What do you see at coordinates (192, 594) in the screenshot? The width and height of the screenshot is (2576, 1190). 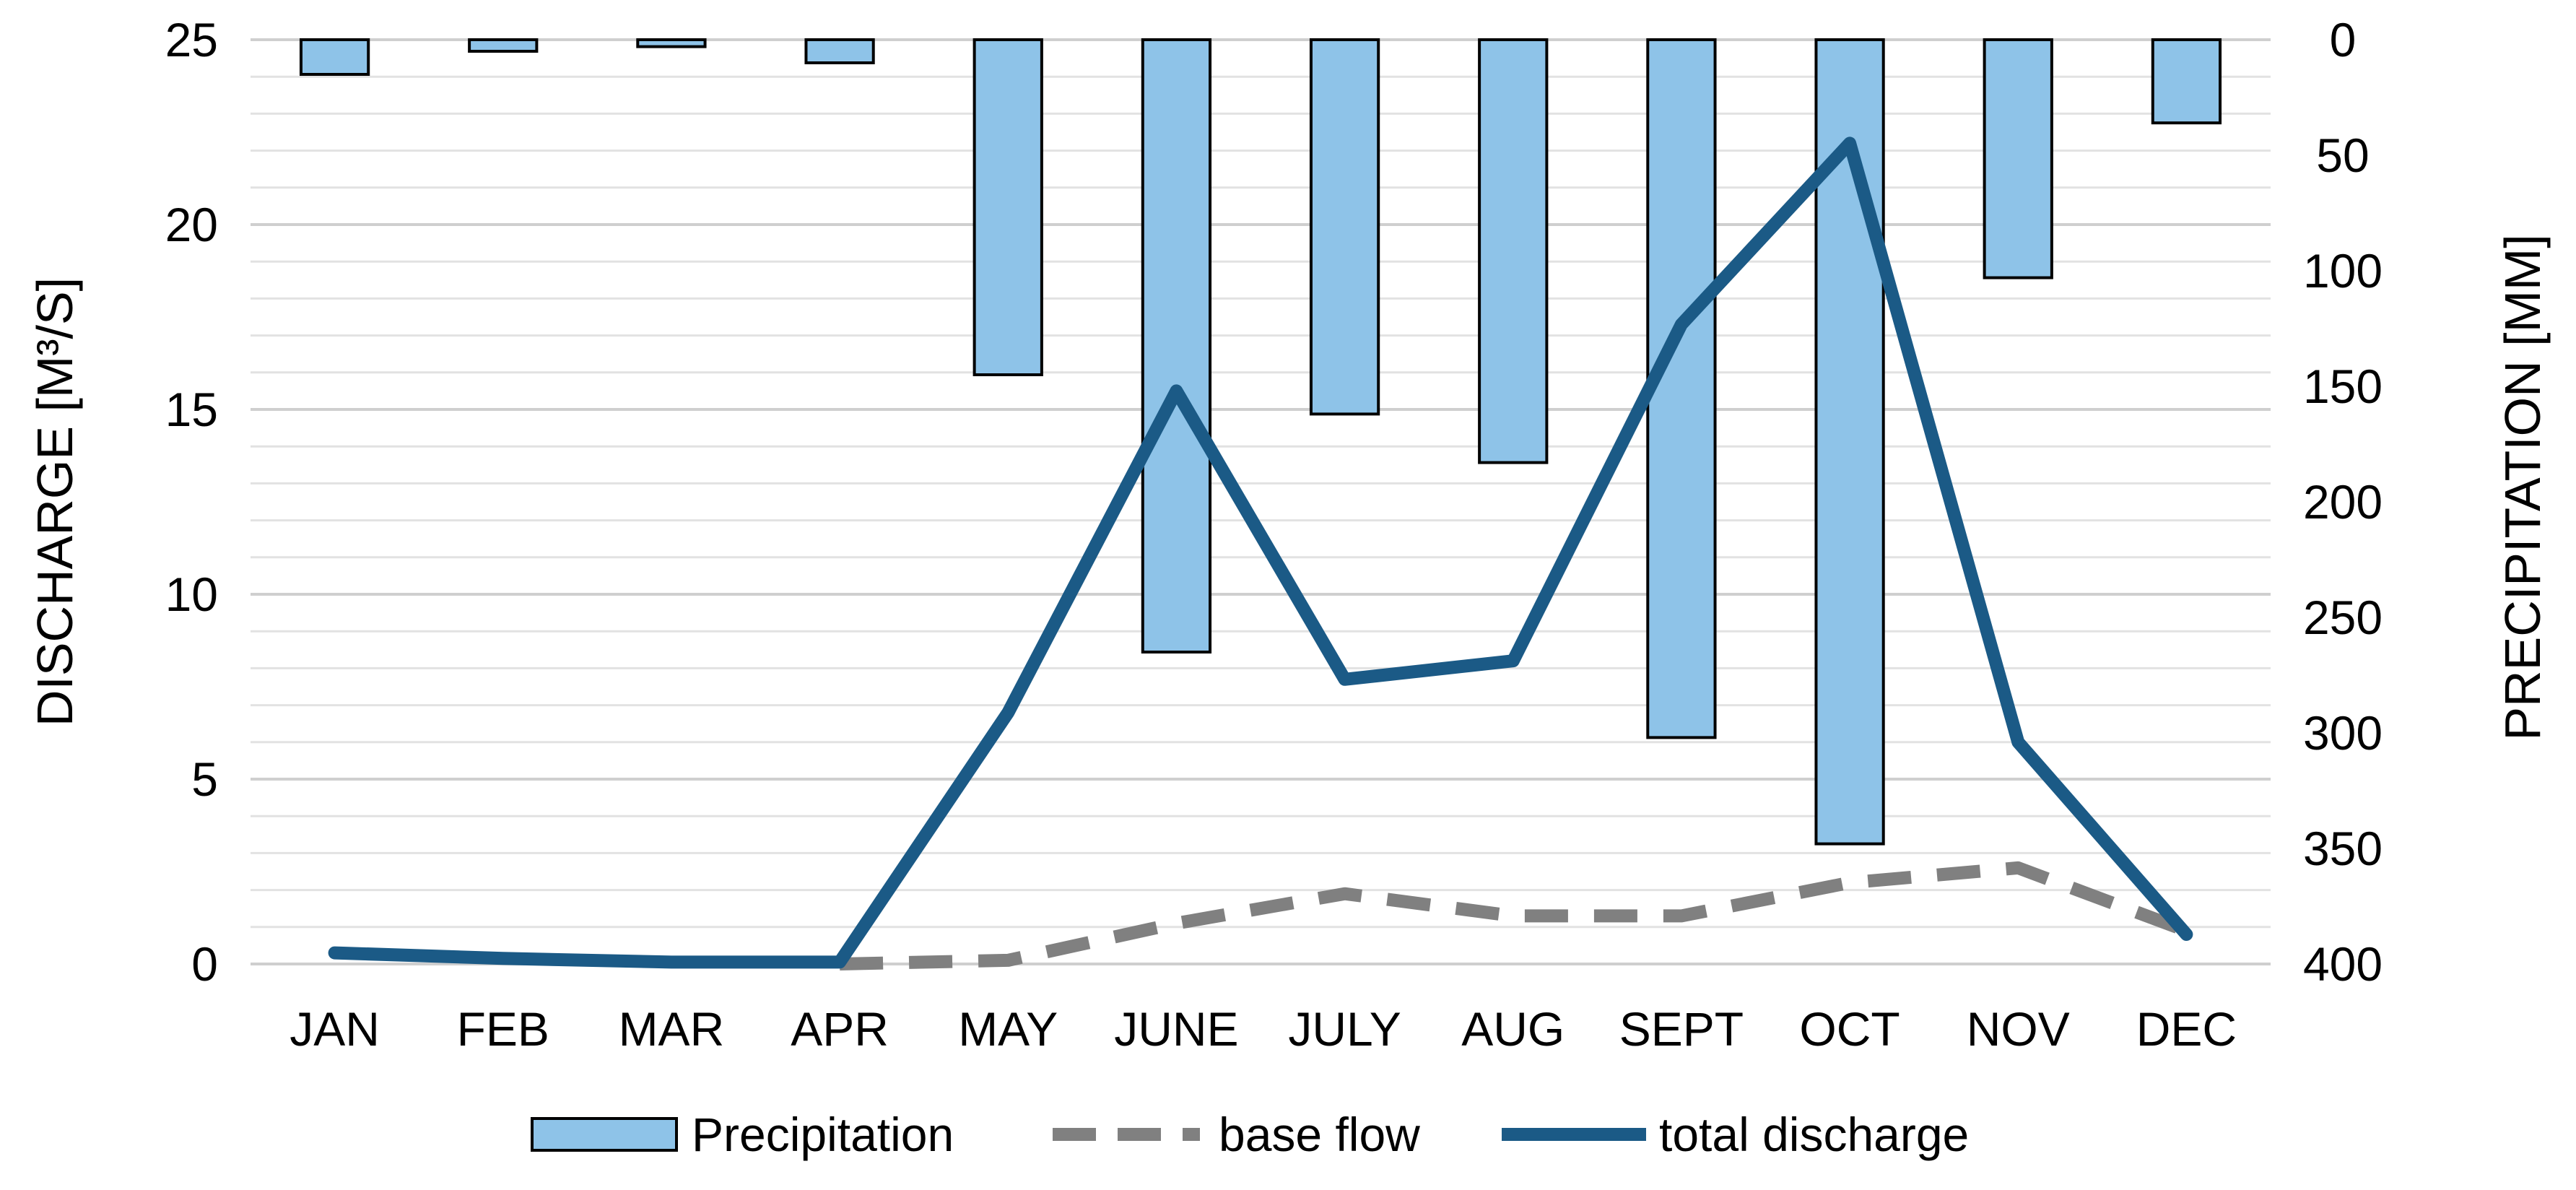 I see `left-axis-tick-label: 10` at bounding box center [192, 594].